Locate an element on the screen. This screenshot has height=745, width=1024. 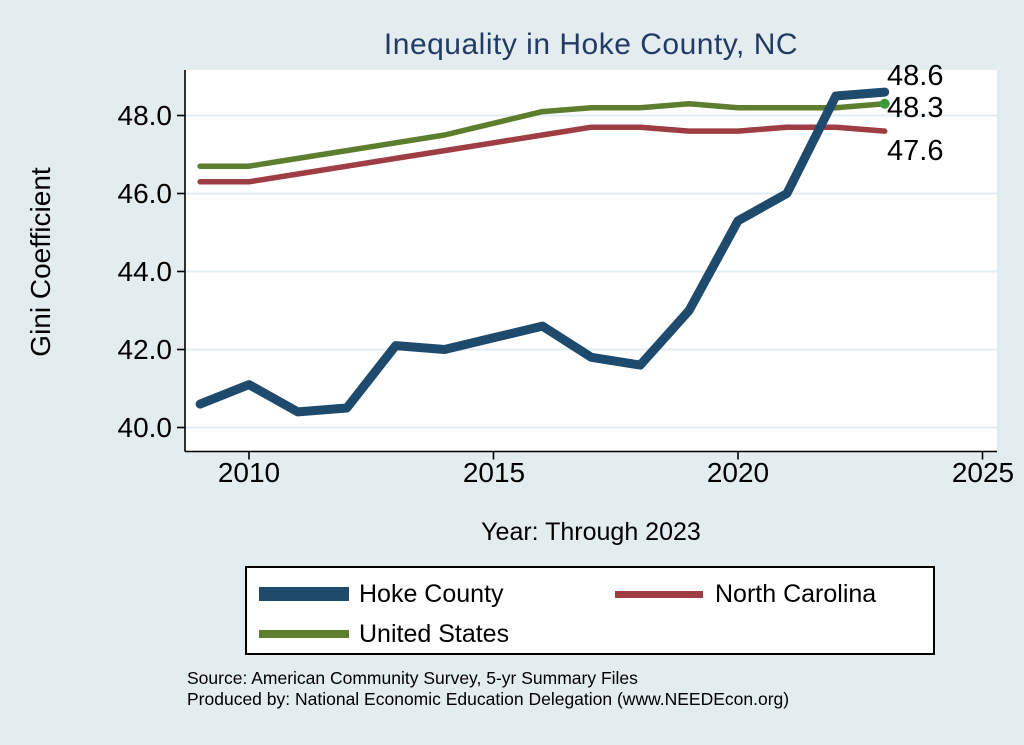
end-label-hoke-county: 48.6 is located at coordinates (915, 76).